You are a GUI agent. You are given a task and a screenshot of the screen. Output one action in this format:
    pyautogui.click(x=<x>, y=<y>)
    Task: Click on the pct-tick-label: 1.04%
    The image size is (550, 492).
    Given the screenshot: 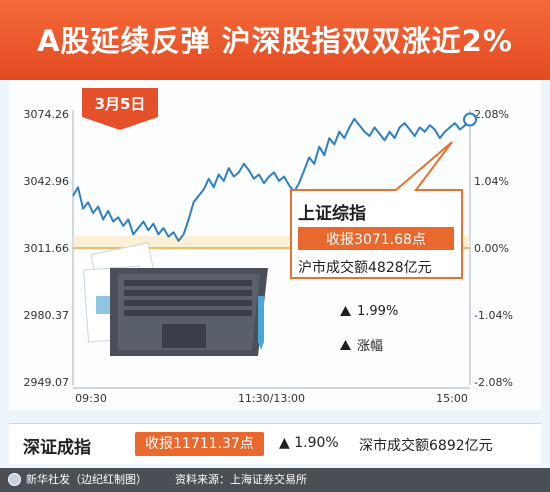 What is the action you would take?
    pyautogui.click(x=491, y=181)
    